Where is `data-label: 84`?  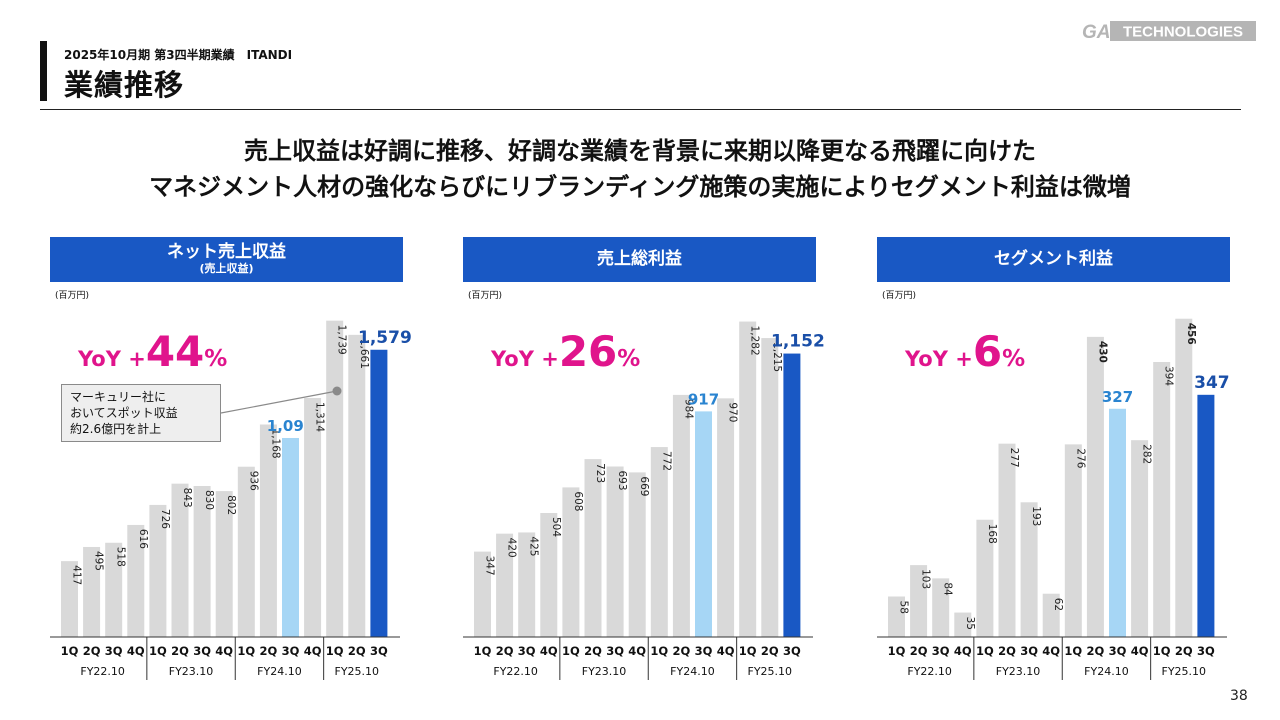 data-label: 84 is located at coordinates (948, 589).